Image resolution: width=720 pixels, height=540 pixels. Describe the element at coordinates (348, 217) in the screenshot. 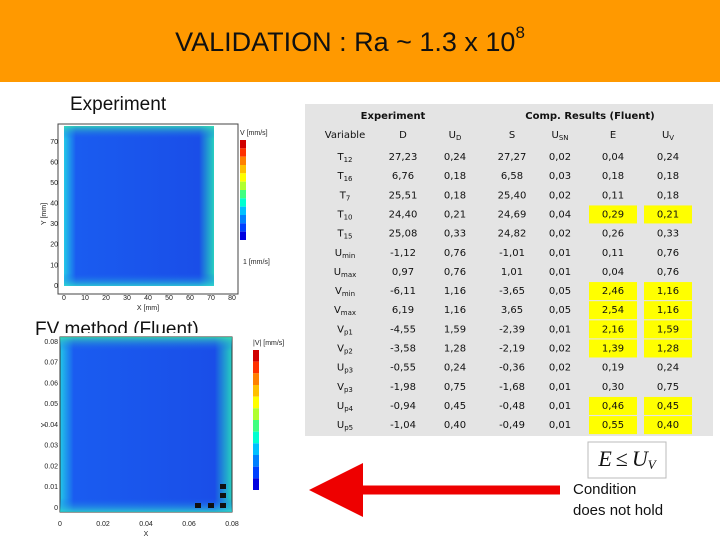

I see `text-subscript: 10` at that location.